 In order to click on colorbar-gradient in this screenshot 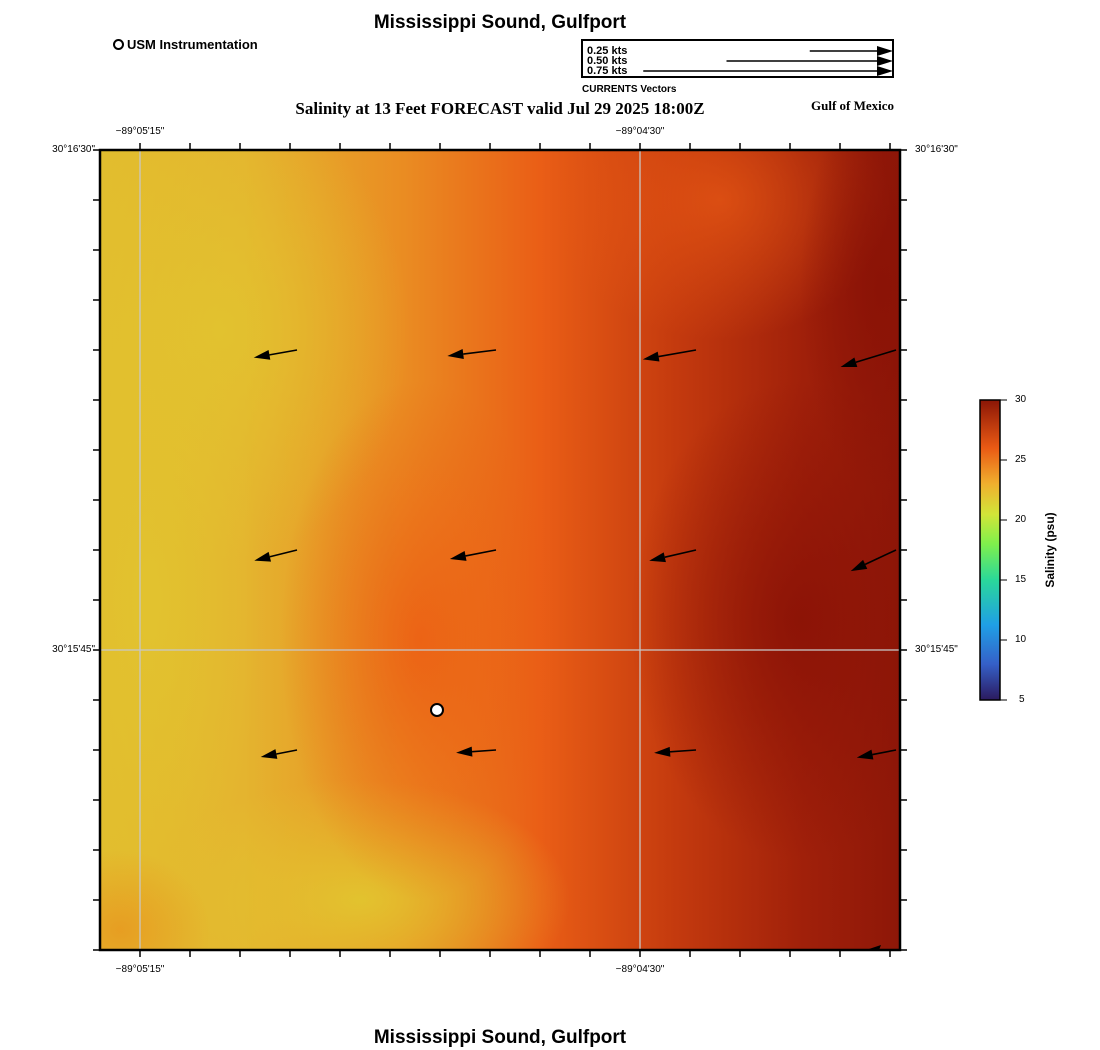, I will do `click(990, 550)`.